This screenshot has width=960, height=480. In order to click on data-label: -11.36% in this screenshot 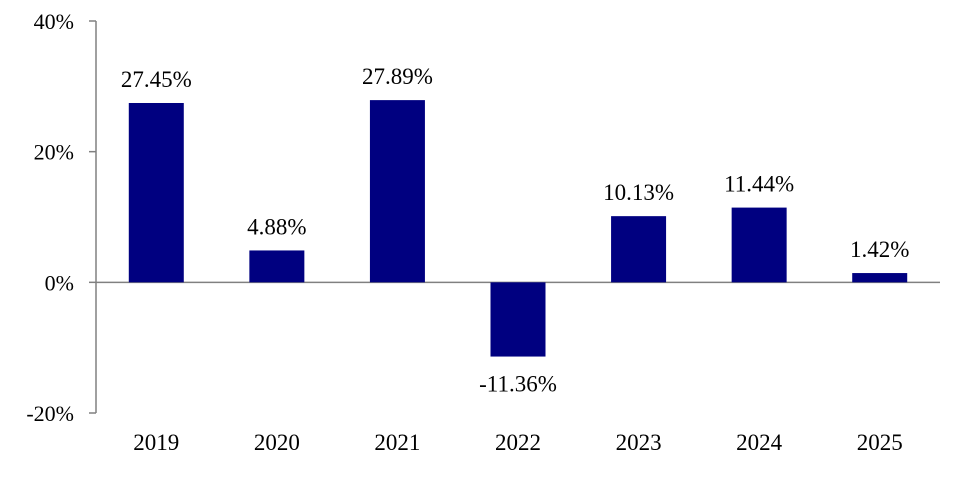, I will do `click(518, 384)`.